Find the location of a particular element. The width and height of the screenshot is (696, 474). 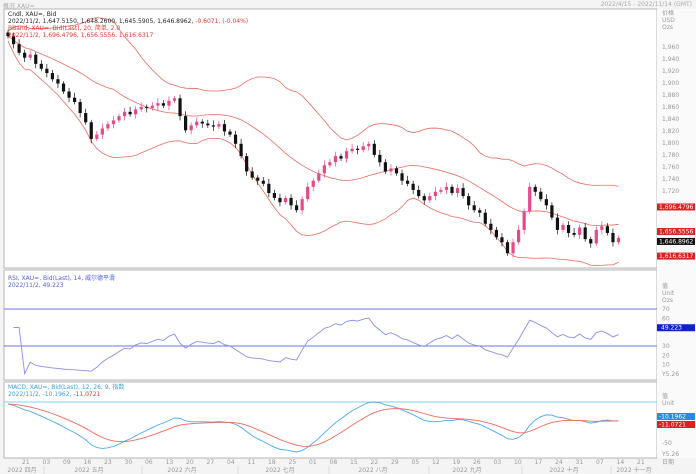

day-tick-label: 15 is located at coordinates (354, 462).